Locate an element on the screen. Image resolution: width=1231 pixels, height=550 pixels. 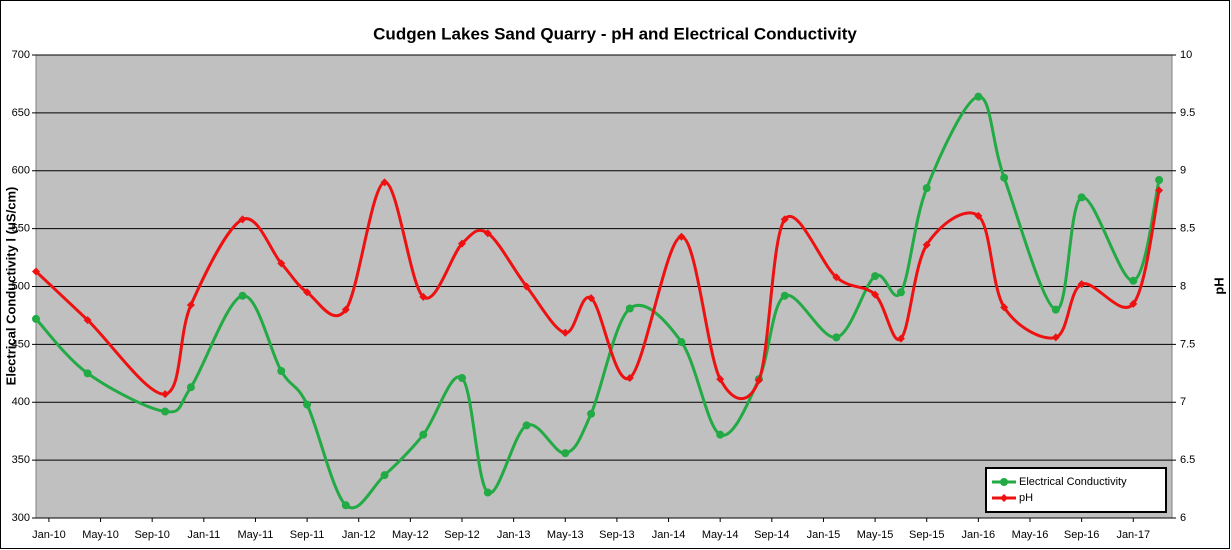
y-tick-label: 550 is located at coordinates (21, 229).